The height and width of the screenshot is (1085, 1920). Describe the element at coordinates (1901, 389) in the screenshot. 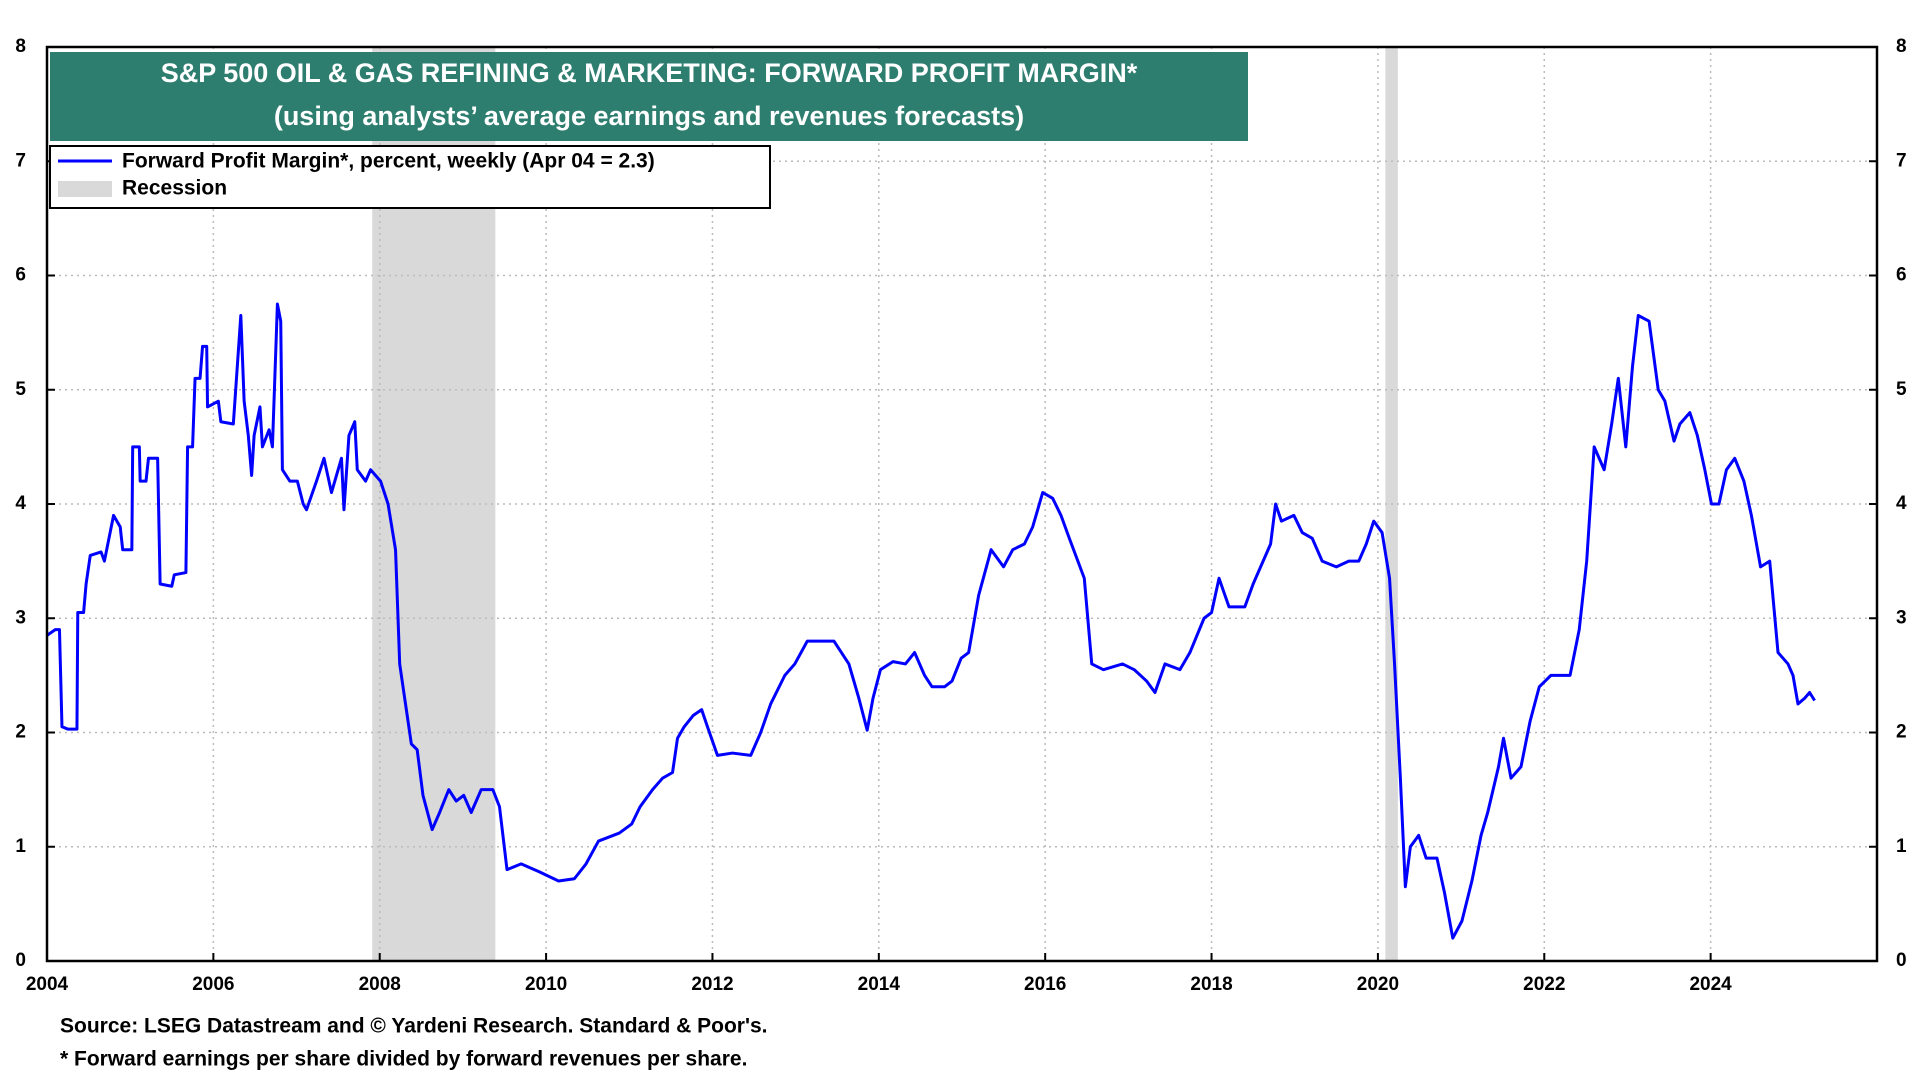

I see `y2-tick-label: 5` at that location.